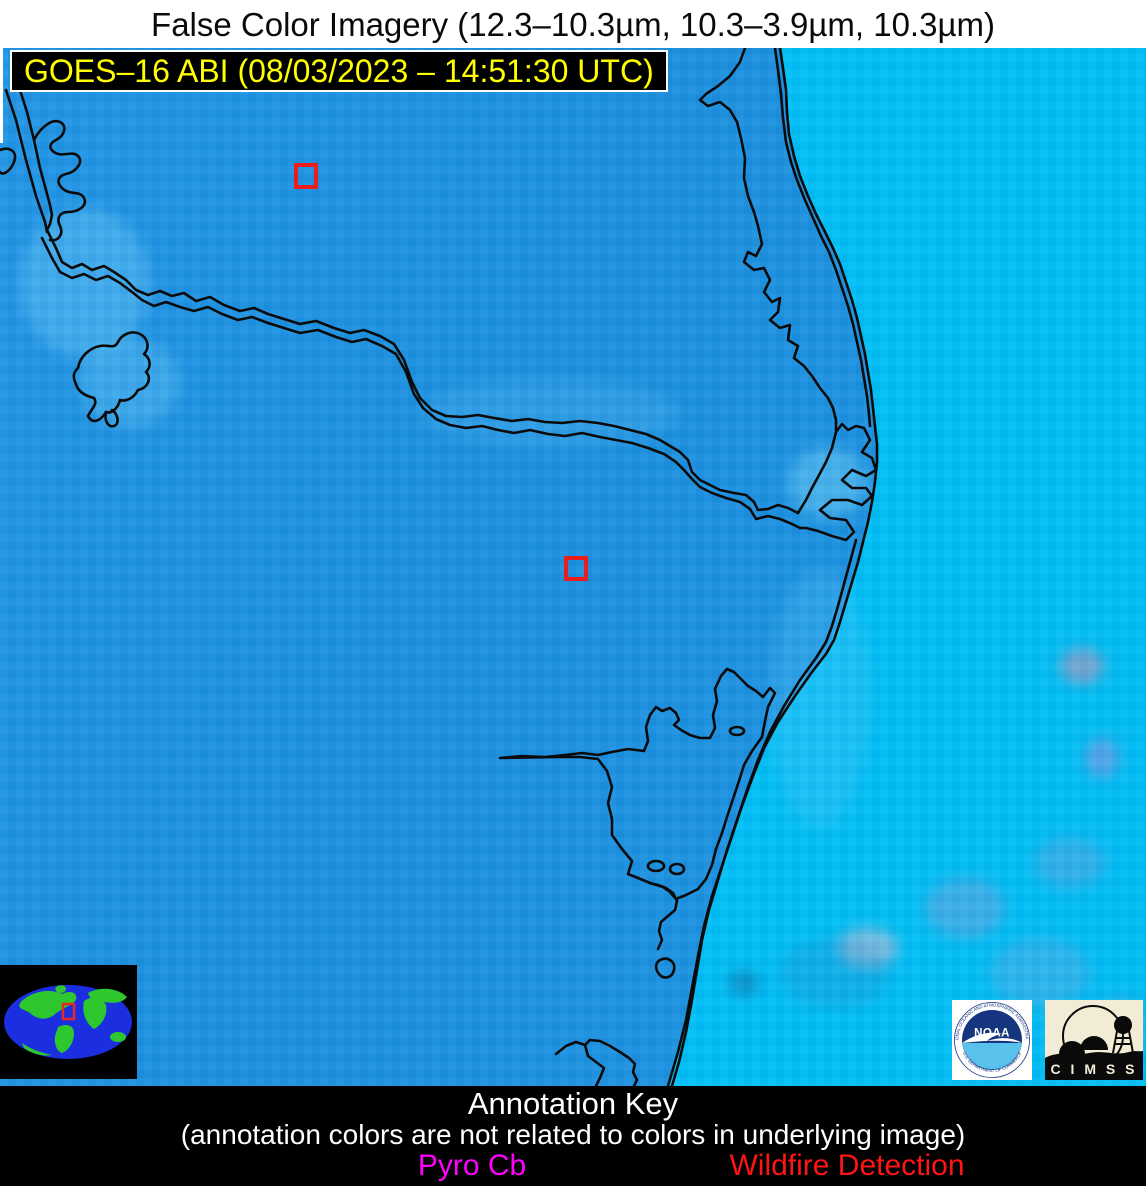  What do you see at coordinates (111, 377) in the screenshot?
I see `inland-lake` at bounding box center [111, 377].